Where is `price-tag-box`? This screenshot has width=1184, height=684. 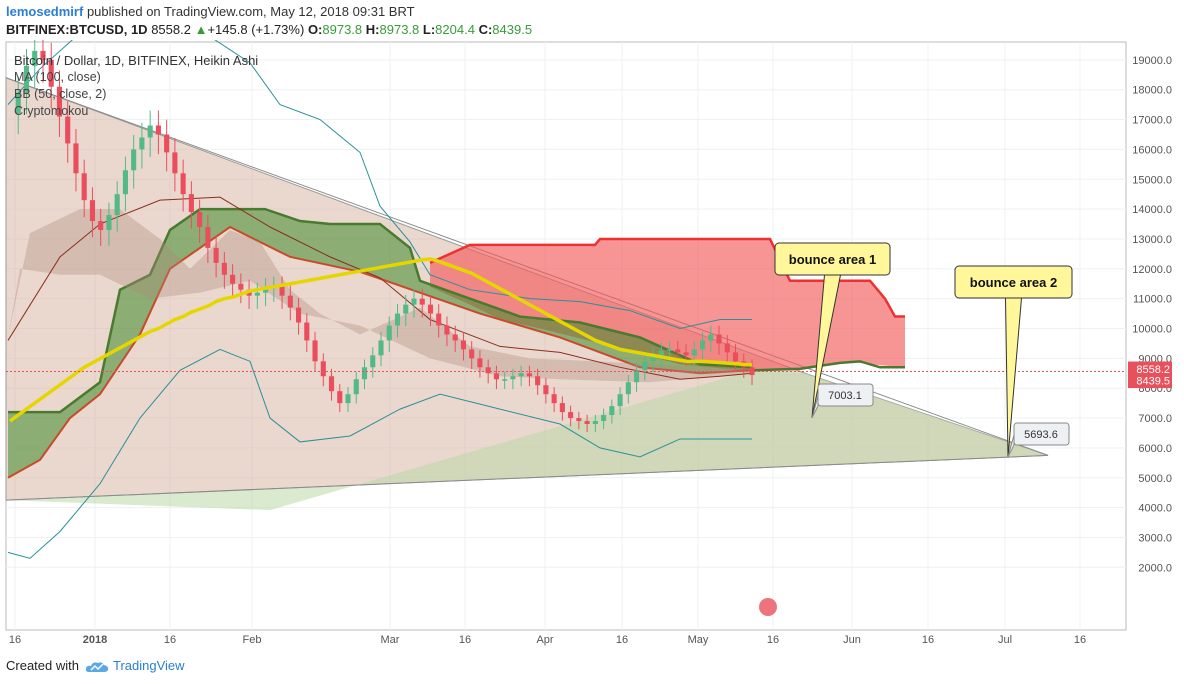 price-tag-box is located at coordinates (1150, 381).